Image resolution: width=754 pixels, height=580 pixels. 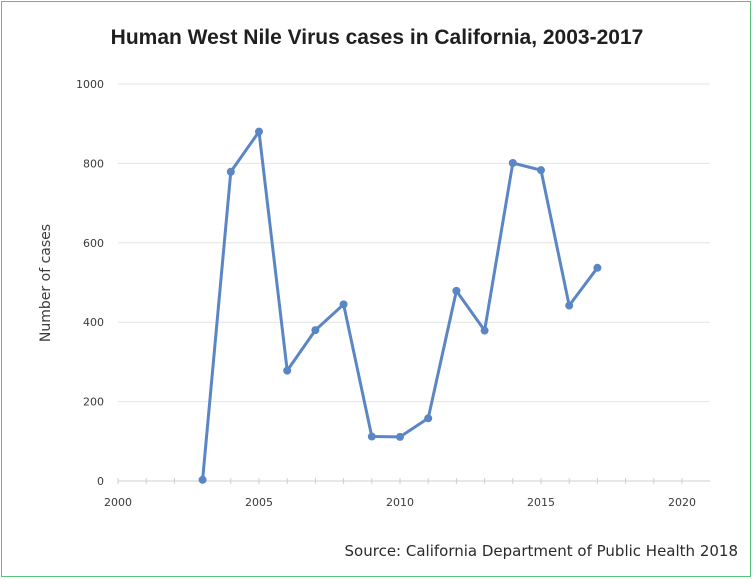 I want to click on data-point-2011, so click(x=428, y=418).